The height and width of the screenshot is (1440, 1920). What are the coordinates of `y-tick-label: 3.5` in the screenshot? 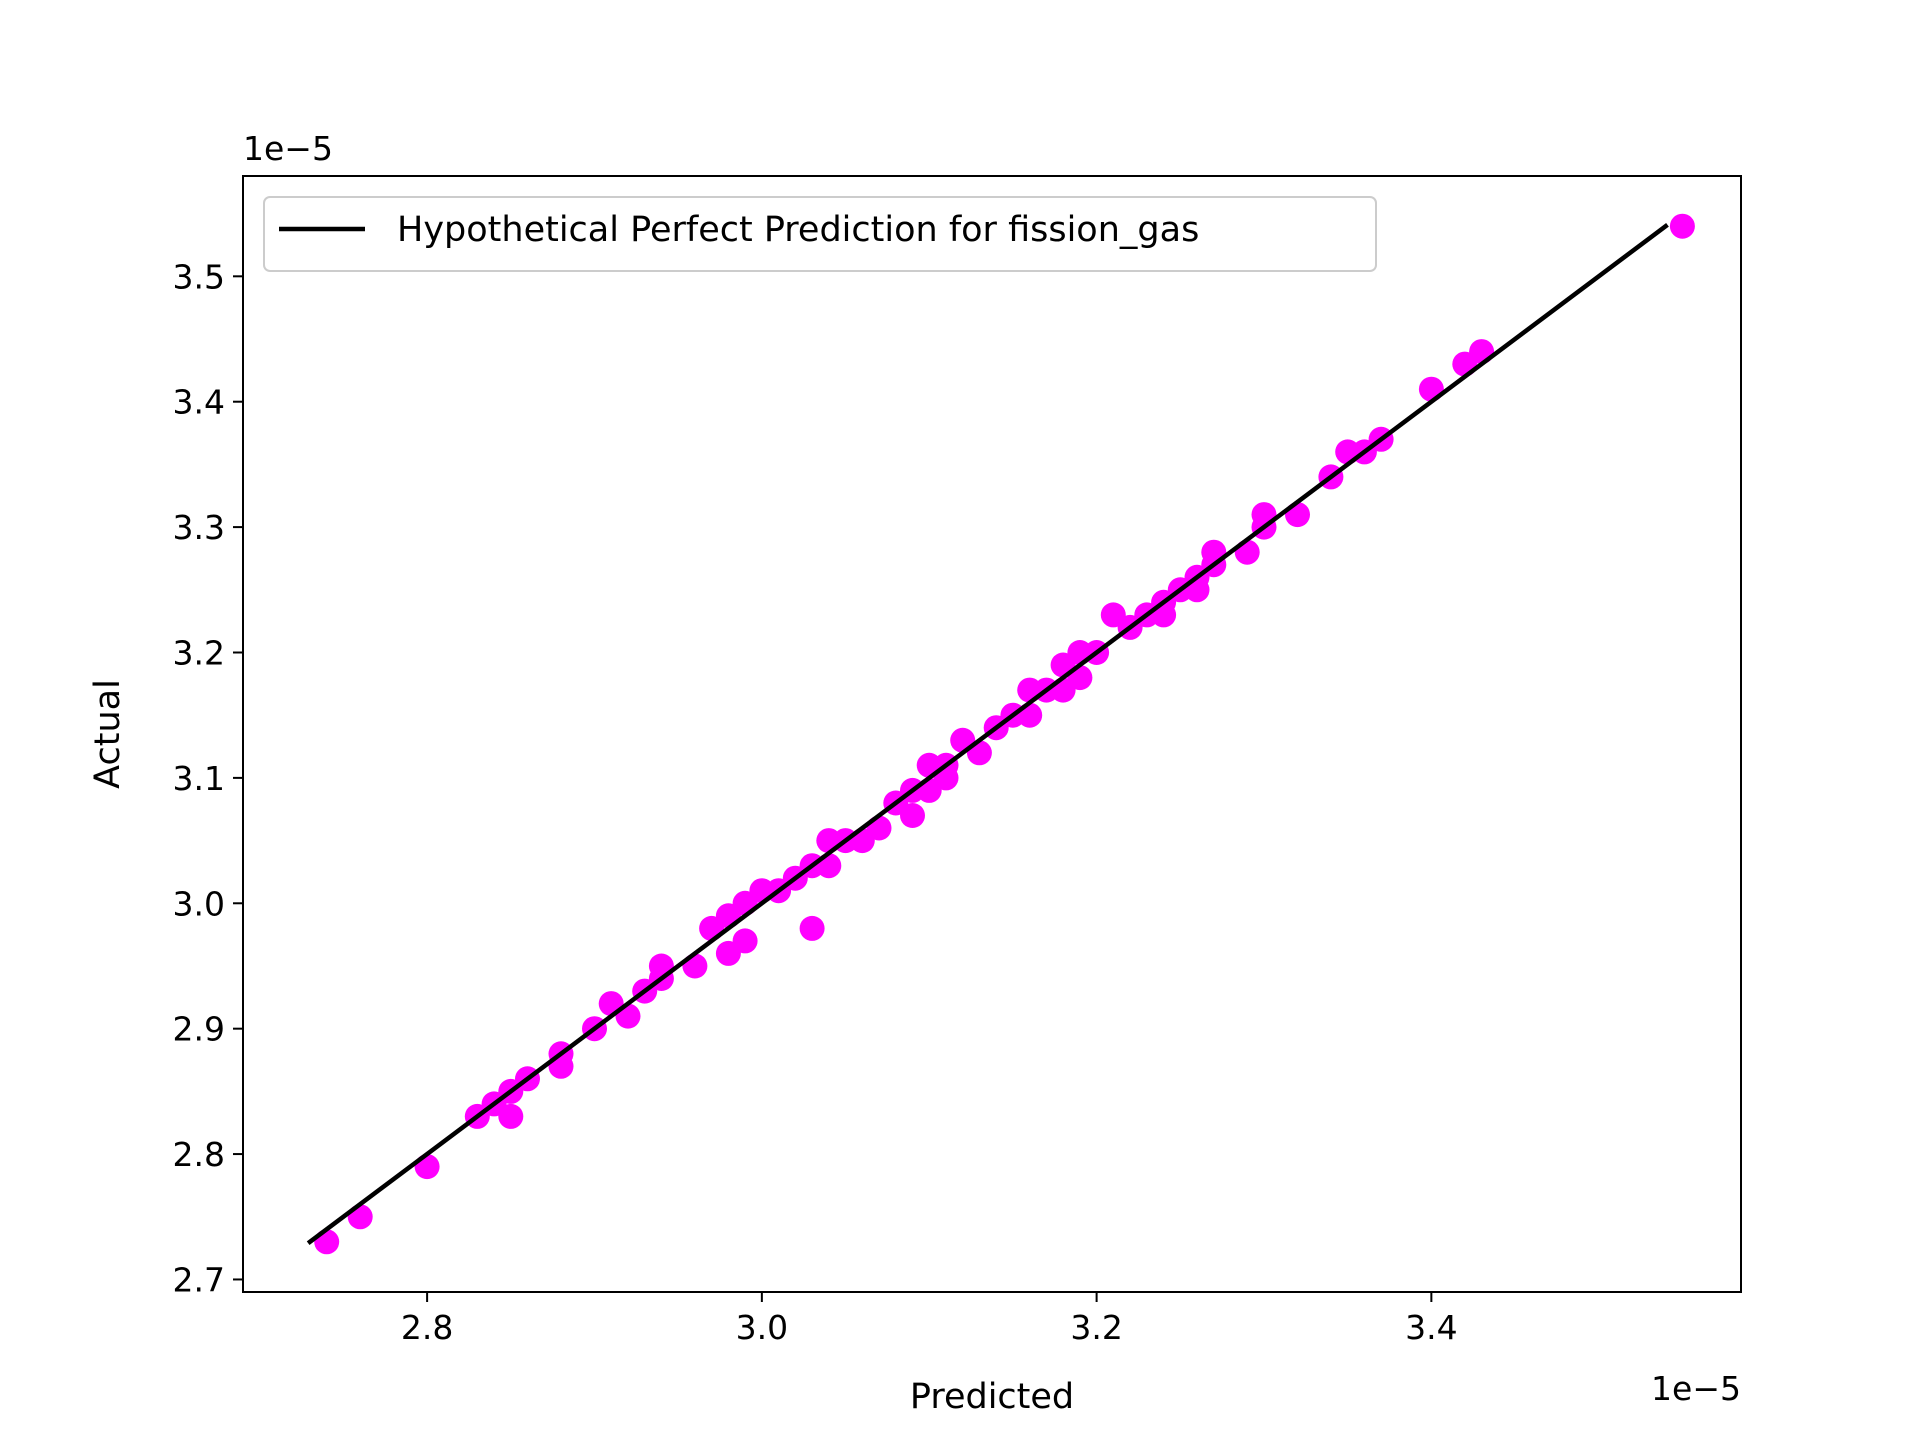 It's located at (199, 276).